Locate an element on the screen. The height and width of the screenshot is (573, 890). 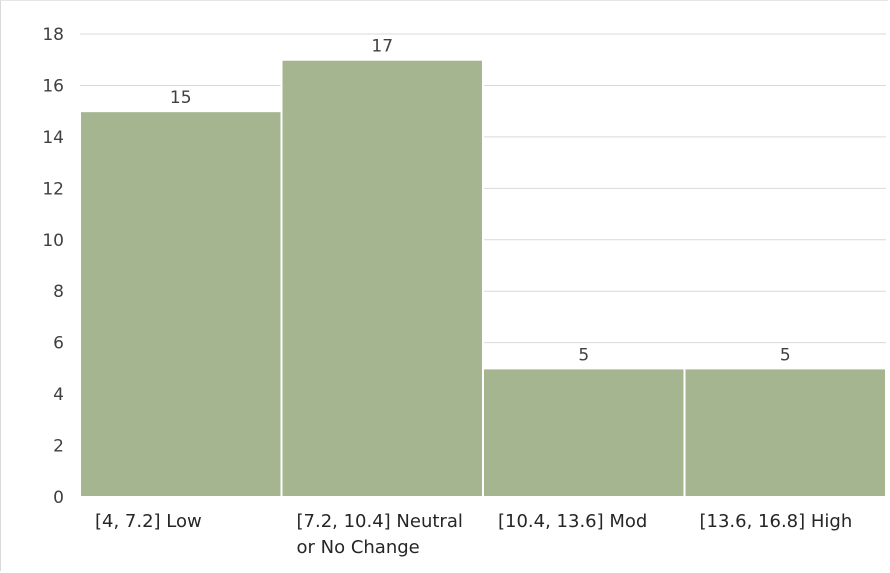
y-tick-label: 8 is located at coordinates (58, 292).